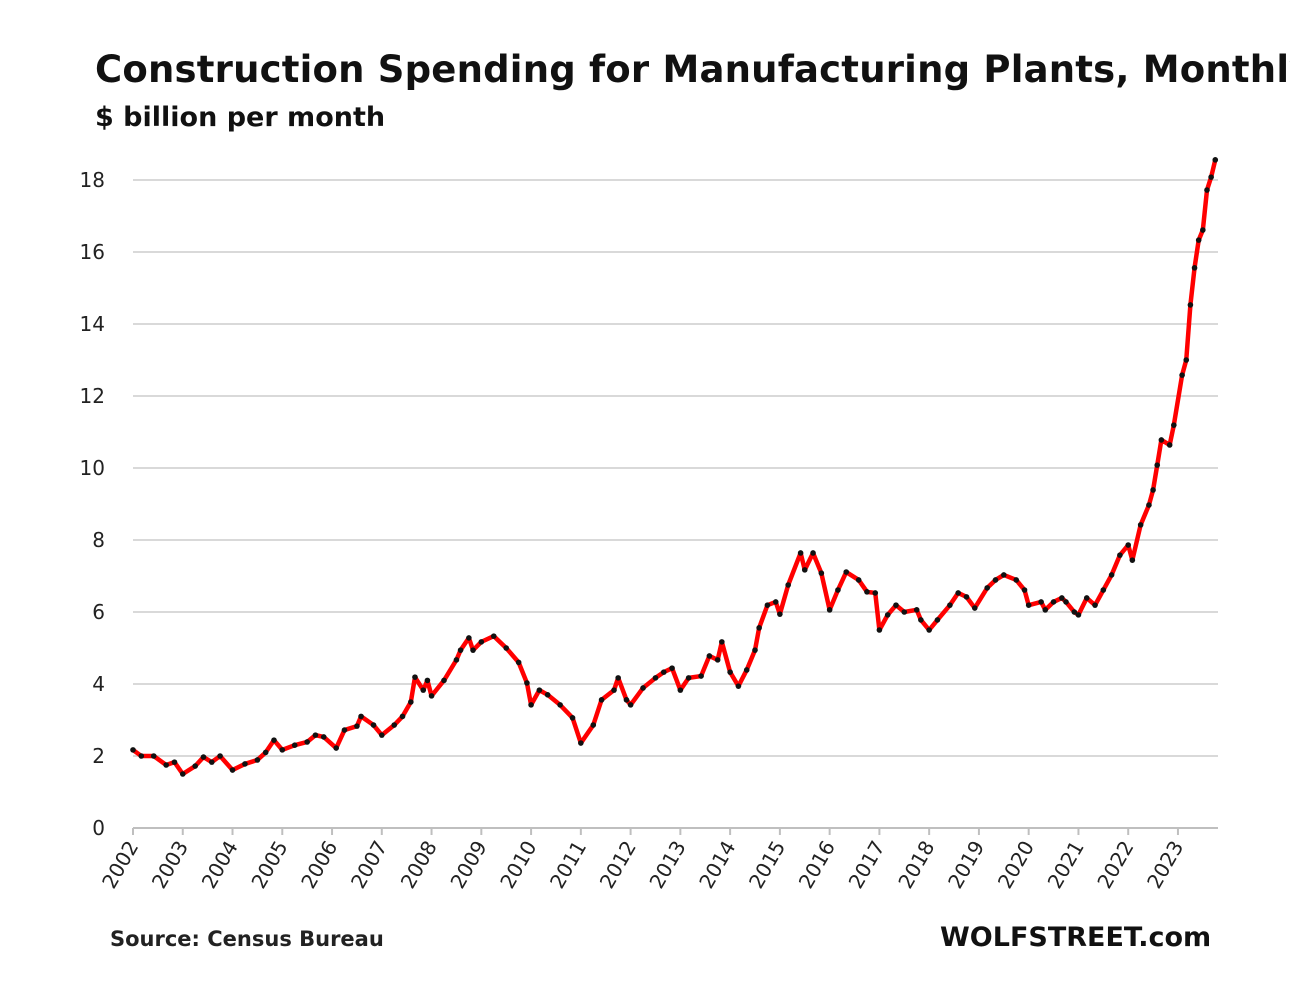  What do you see at coordinates (240, 117) in the screenshot?
I see `chart-subtitle: $ billion per month` at bounding box center [240, 117].